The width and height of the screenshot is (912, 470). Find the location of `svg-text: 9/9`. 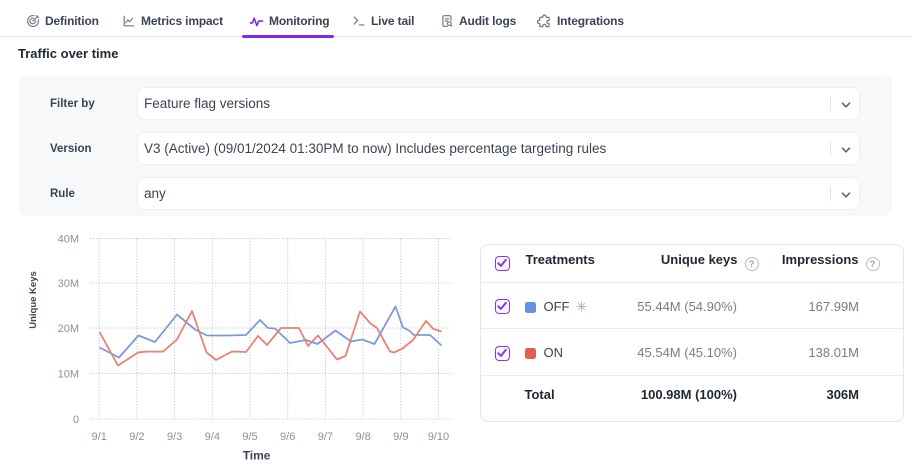

svg-text: 9/9 is located at coordinates (400, 437).